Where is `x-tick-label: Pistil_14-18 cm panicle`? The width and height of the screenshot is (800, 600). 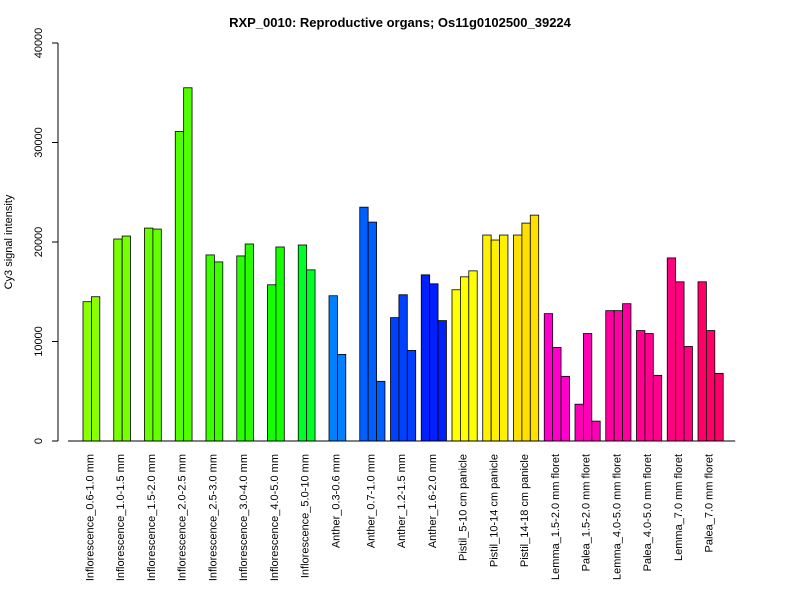 x-tick-label: Pistil_14-18 cm panicle is located at coordinates (525, 510).